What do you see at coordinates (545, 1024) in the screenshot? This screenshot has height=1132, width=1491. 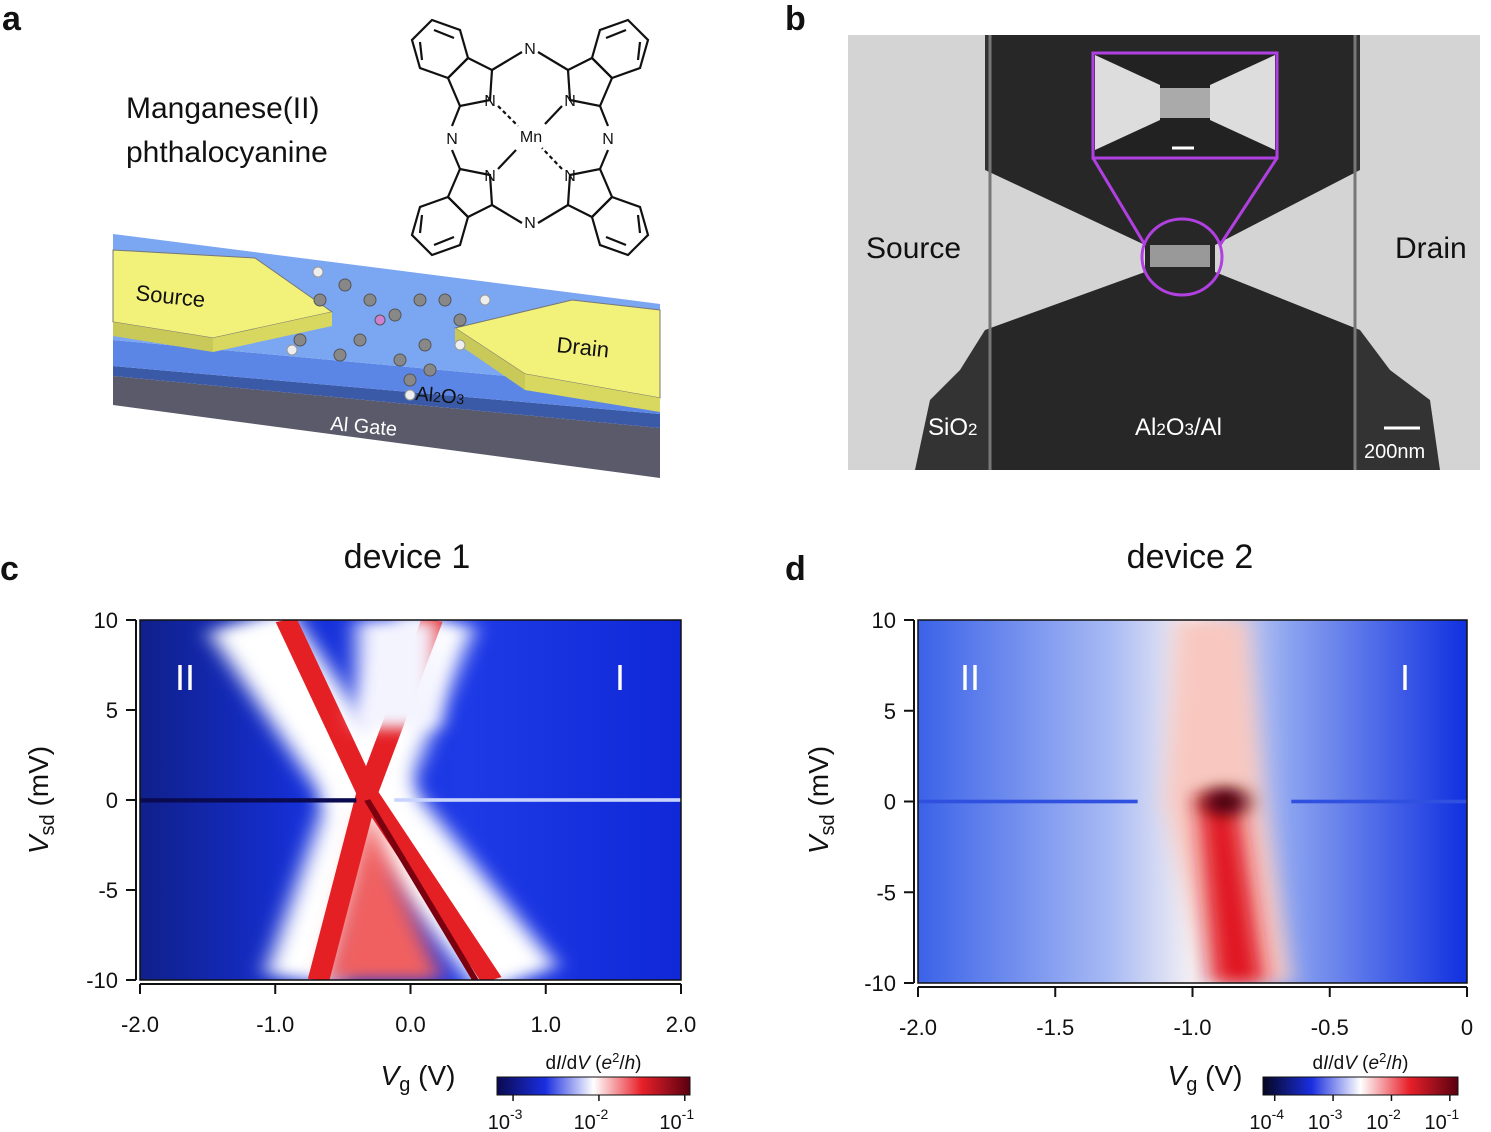 I see `x-tick-label: 1.0` at bounding box center [545, 1024].